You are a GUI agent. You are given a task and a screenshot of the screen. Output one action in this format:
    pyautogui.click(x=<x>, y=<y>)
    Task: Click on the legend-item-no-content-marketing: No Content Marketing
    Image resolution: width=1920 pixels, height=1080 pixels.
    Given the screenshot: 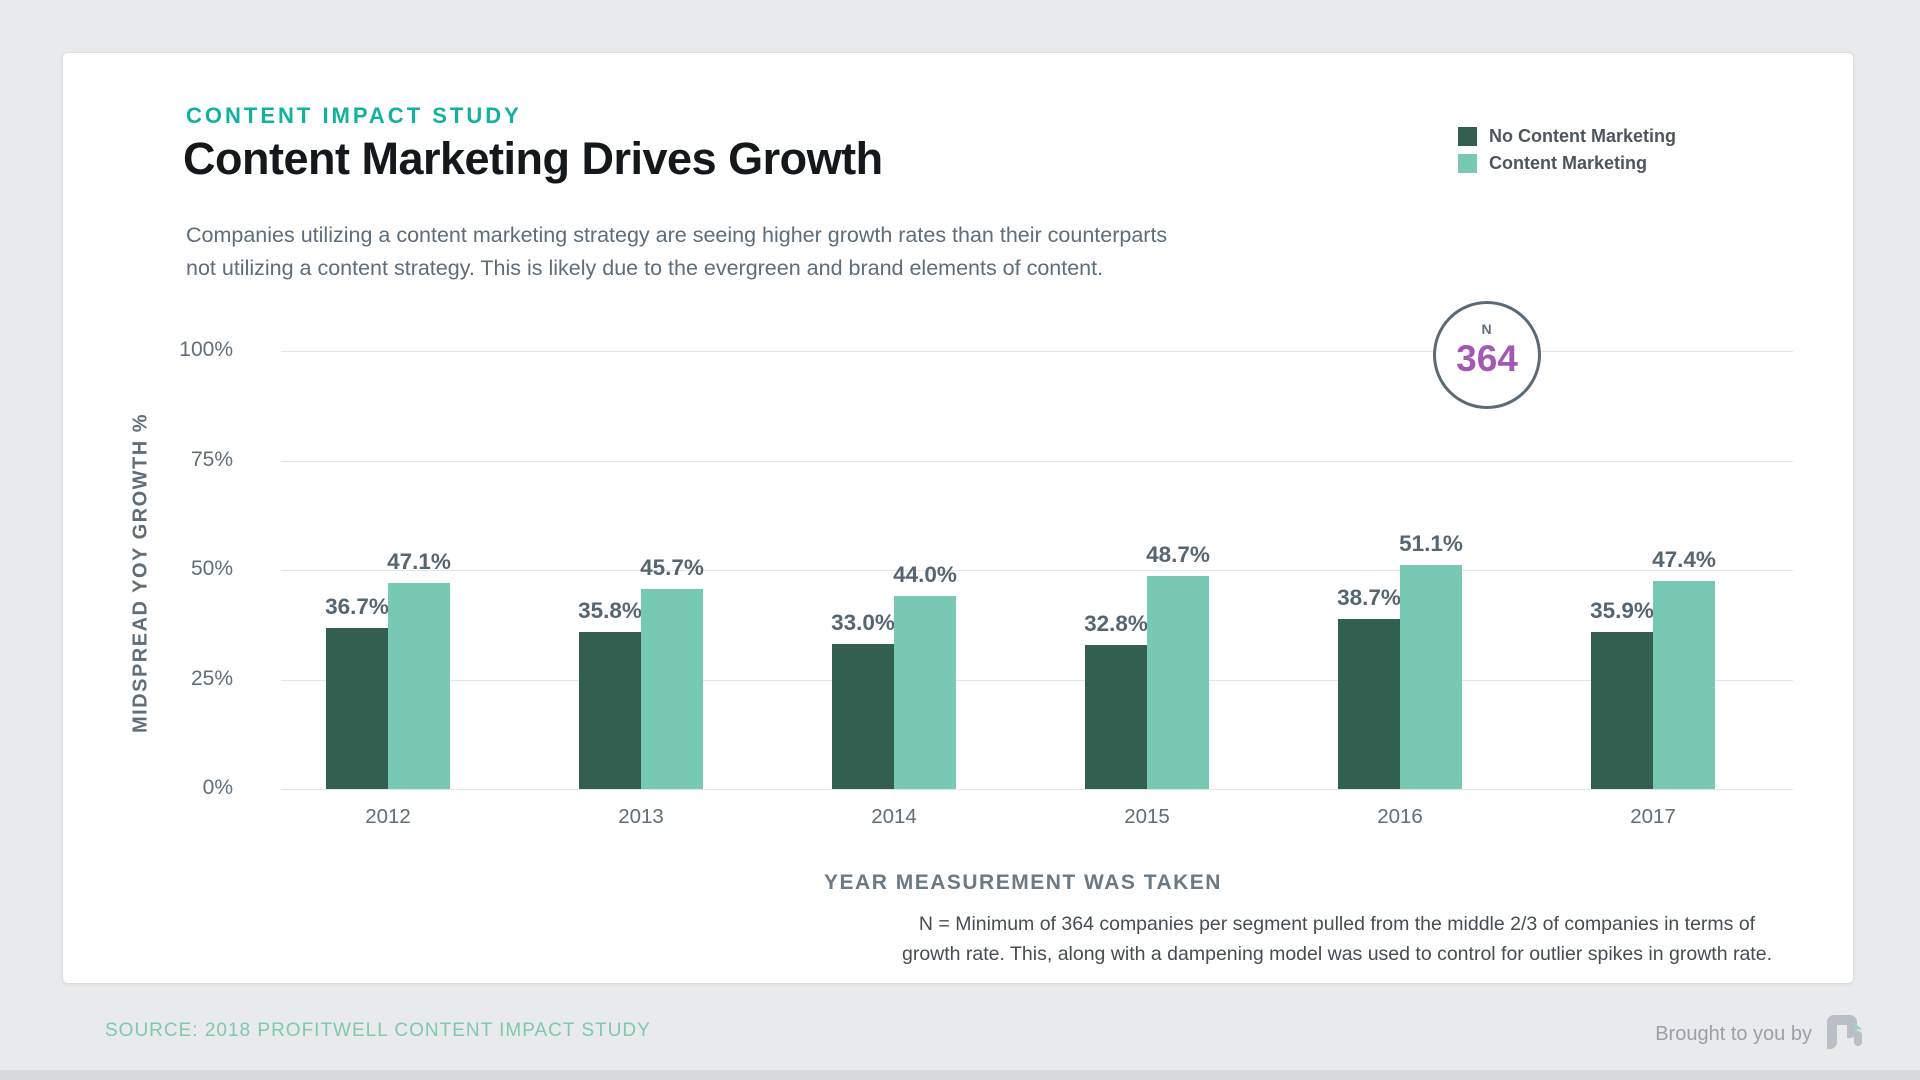 What is the action you would take?
    pyautogui.click(x=1567, y=136)
    